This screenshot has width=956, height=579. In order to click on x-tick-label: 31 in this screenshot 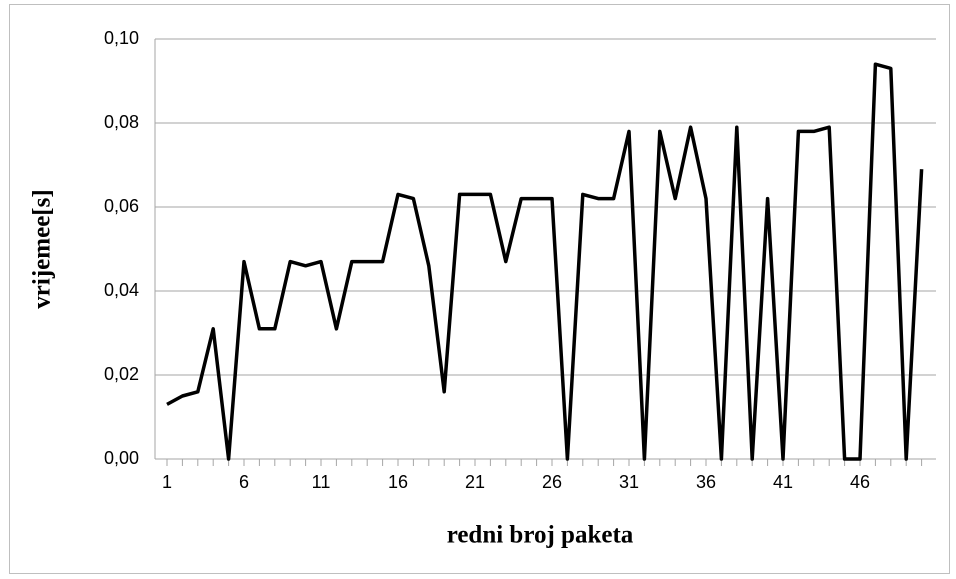, I will do `click(629, 482)`.